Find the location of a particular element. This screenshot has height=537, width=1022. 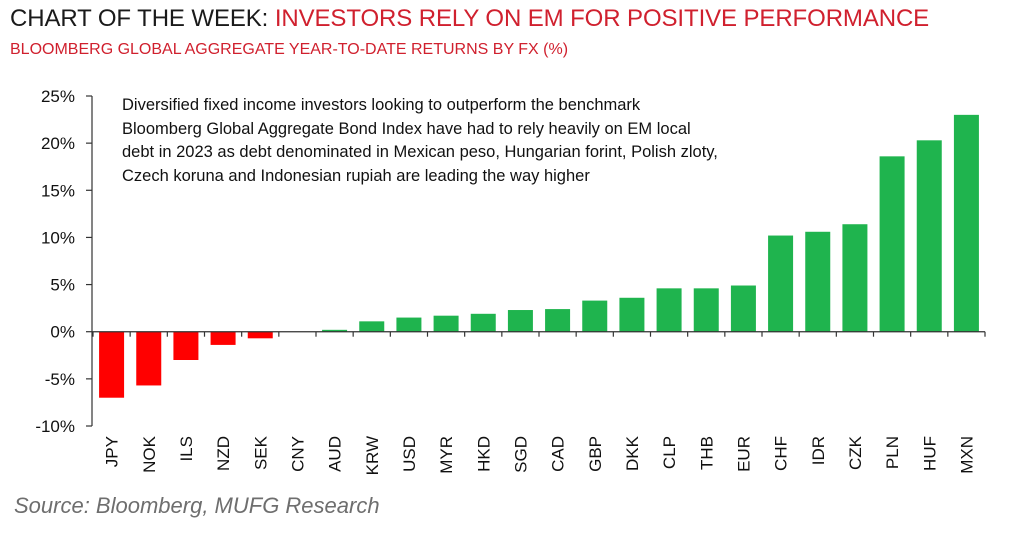

bar-thb is located at coordinates (706, 310).